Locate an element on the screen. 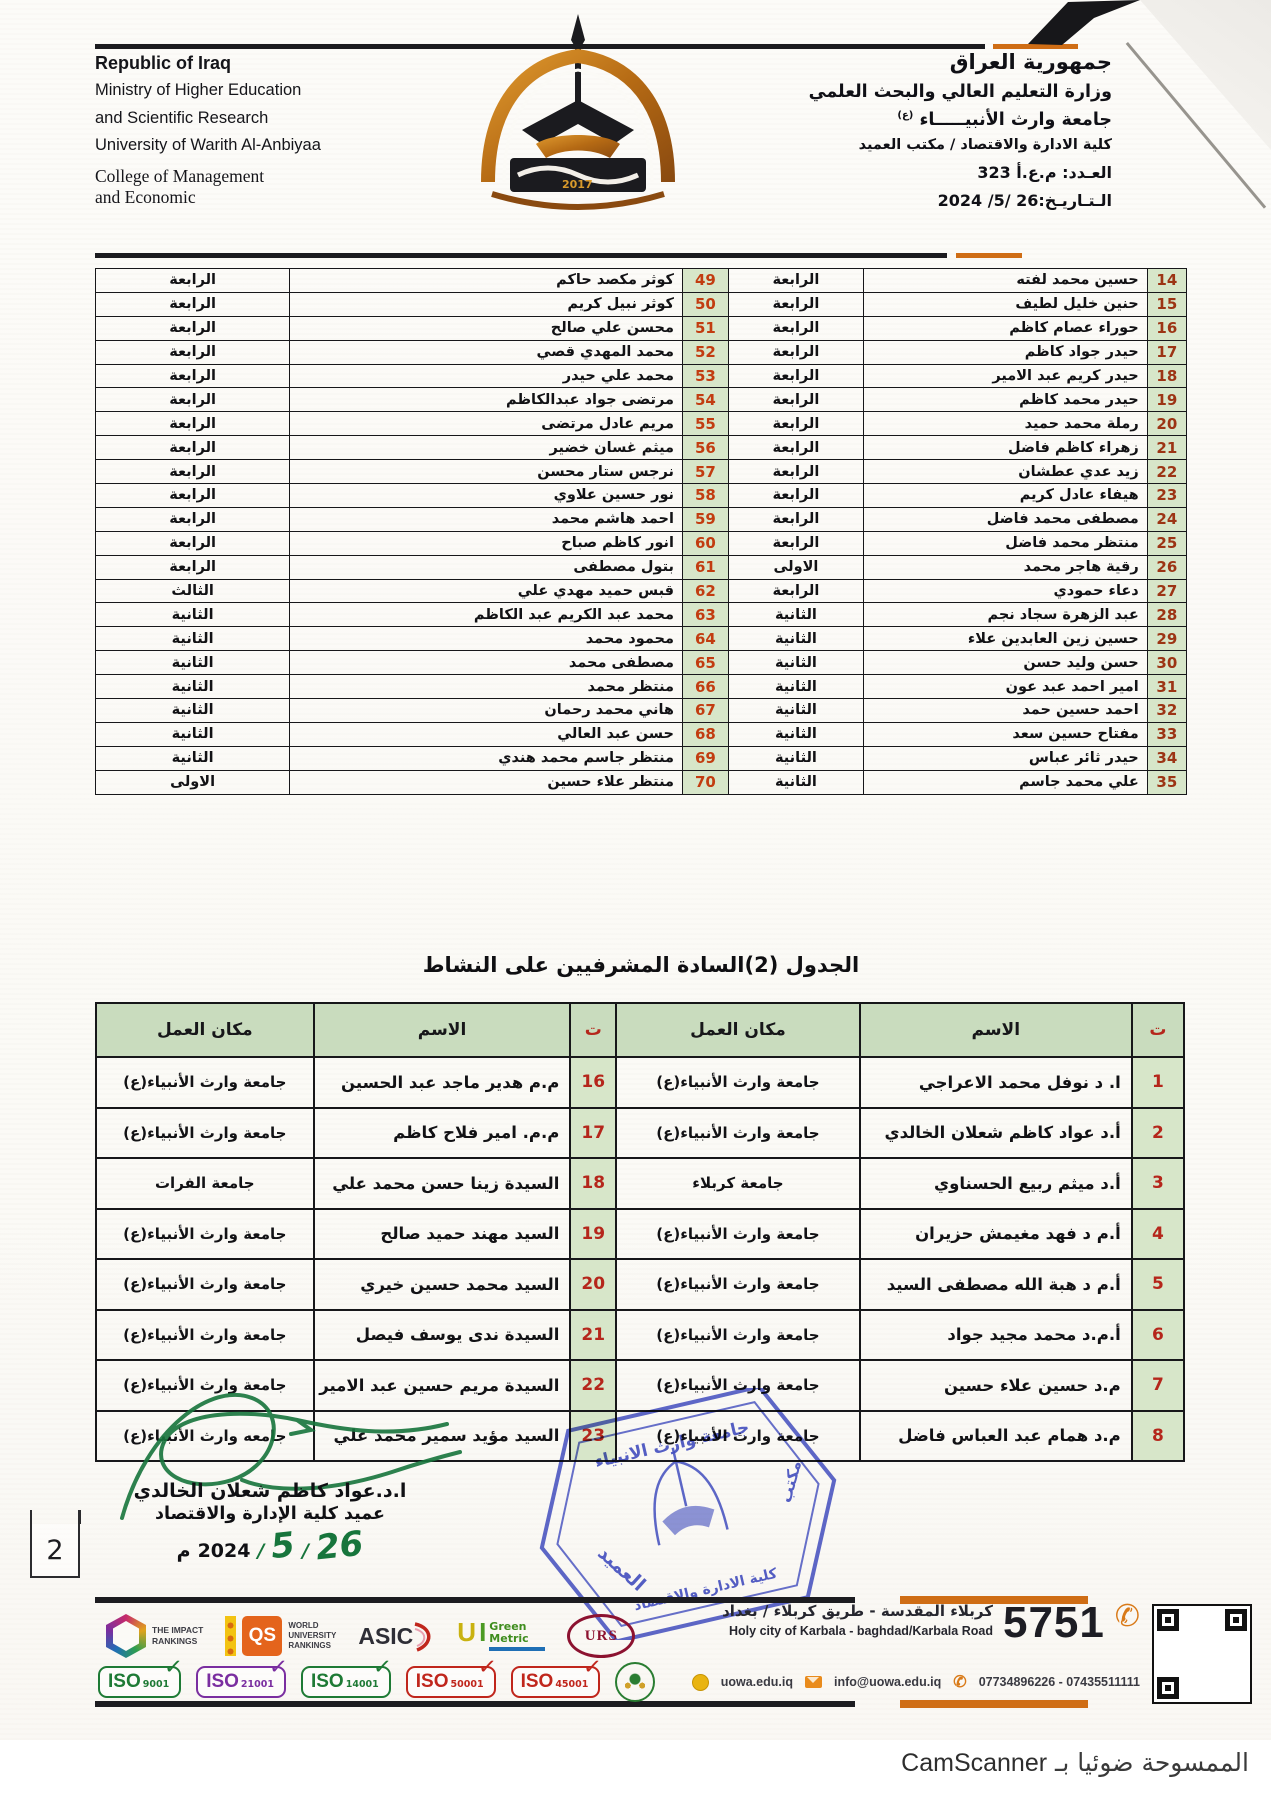 The image size is (1271, 1800). cell-name2: كوثر مكصد حاكم is located at coordinates (486, 280).